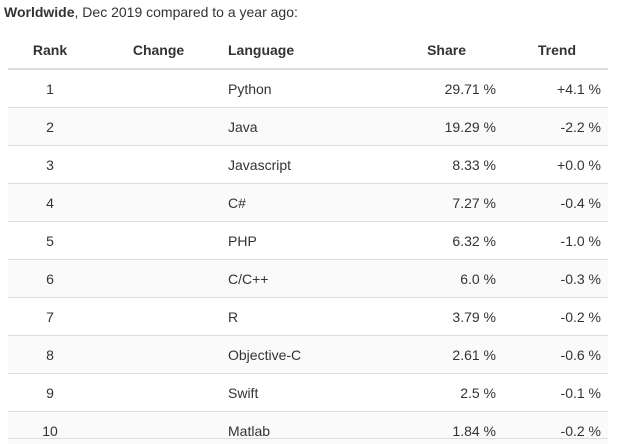 The width and height of the screenshot is (644, 444). Describe the element at coordinates (553, 202) in the screenshot. I see `cell-trend: -0.4 %` at that location.